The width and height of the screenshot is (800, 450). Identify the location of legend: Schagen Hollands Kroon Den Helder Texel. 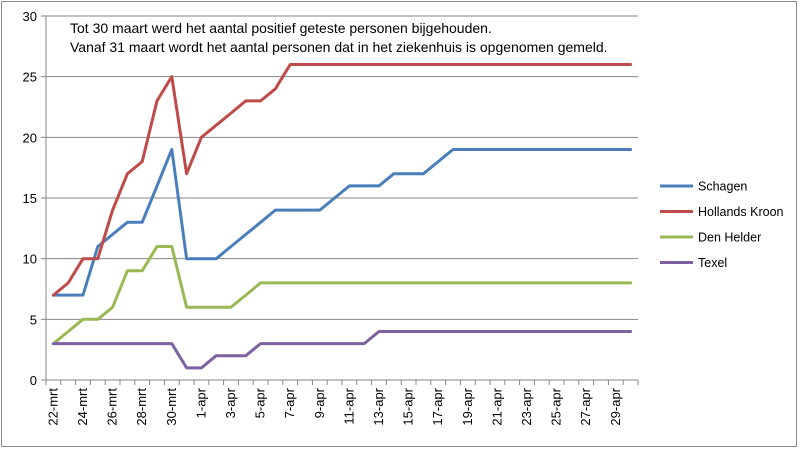
(722, 225).